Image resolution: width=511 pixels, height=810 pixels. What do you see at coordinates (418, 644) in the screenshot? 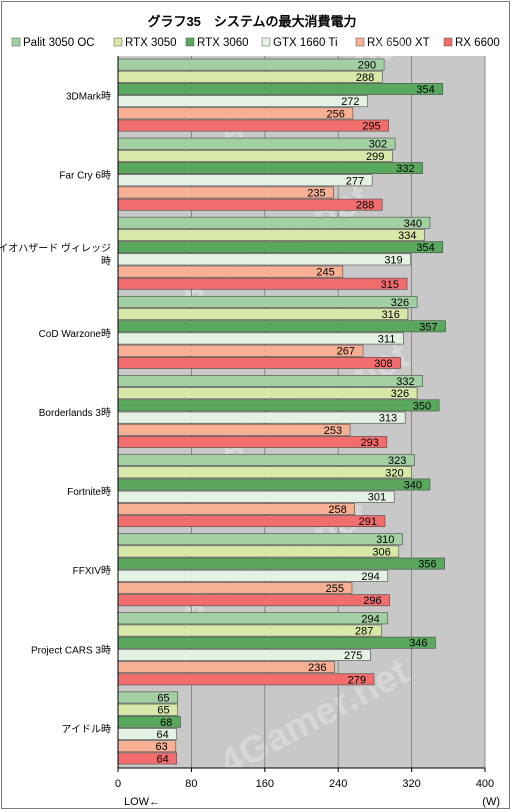
I see `bar-value-7-2: 346` at bounding box center [418, 644].